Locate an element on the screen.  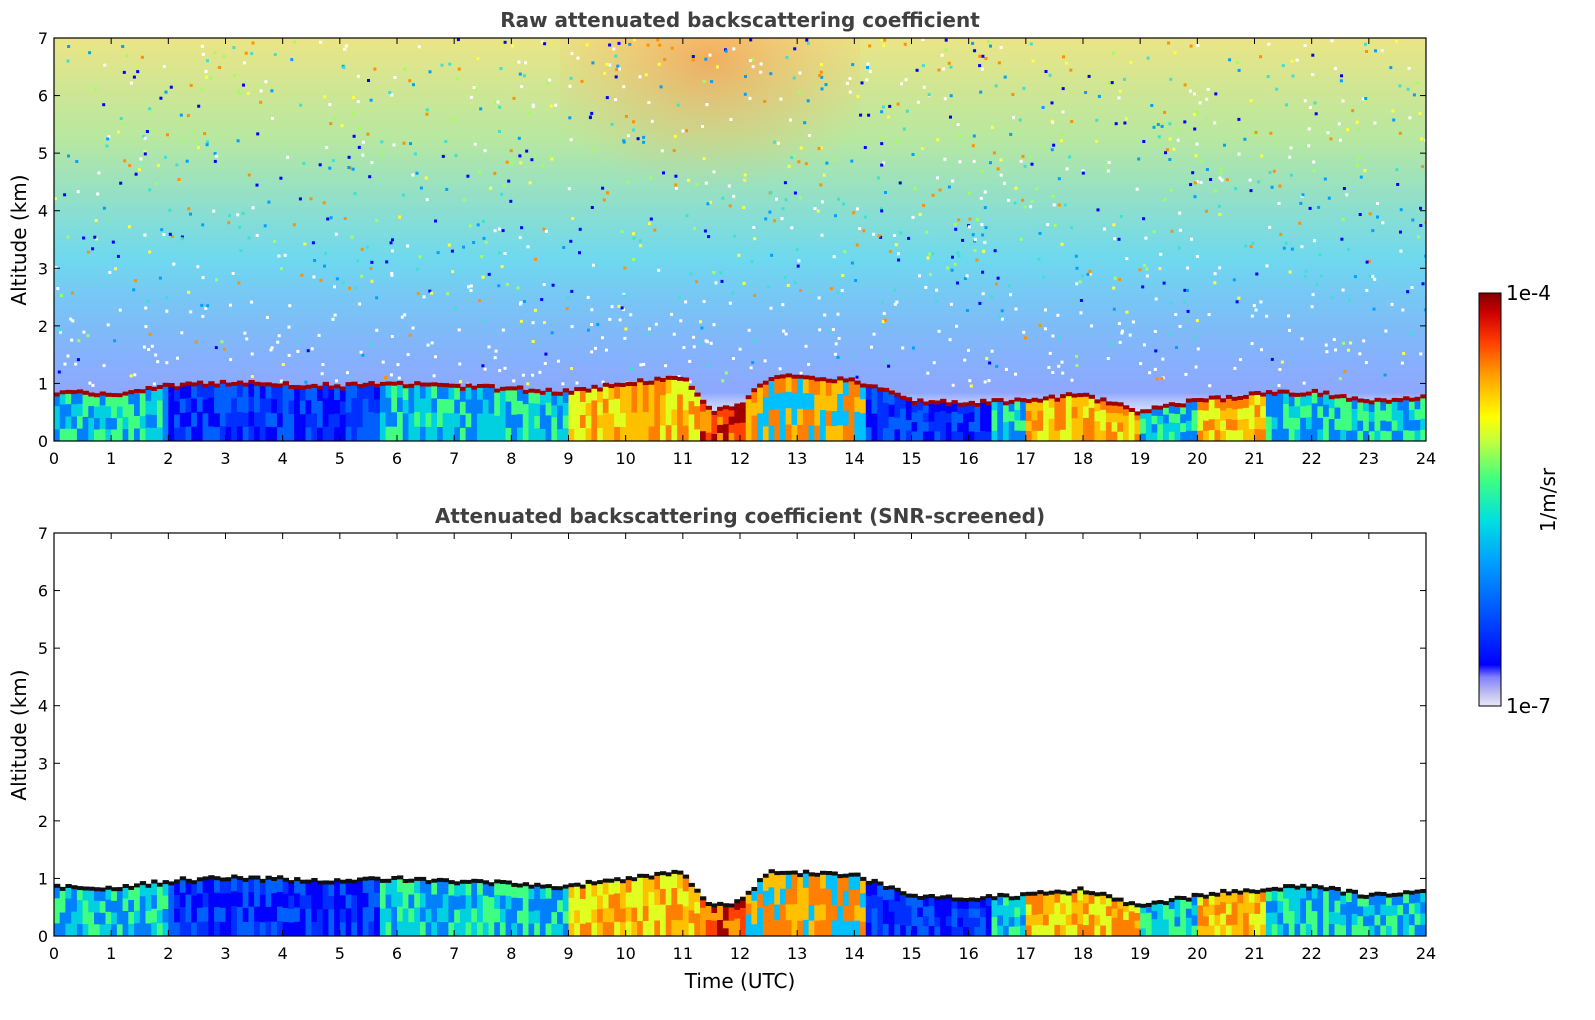
x-tick-label: 3 is located at coordinates (225, 458).